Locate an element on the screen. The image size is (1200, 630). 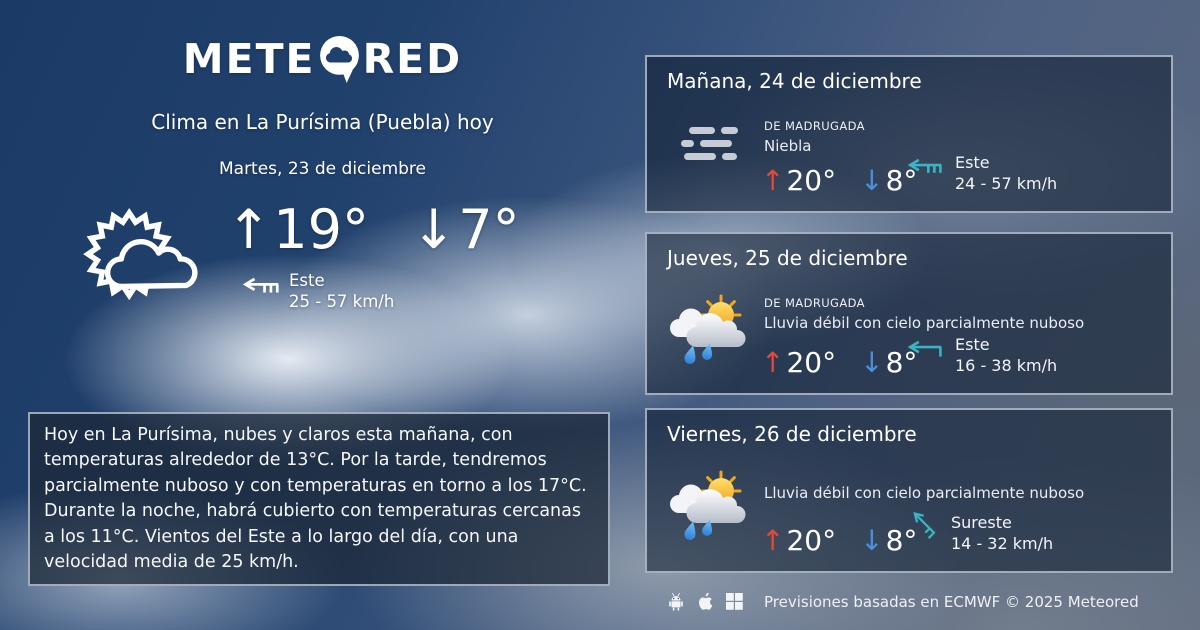
logo-text-right: RED is located at coordinates (412, 59).